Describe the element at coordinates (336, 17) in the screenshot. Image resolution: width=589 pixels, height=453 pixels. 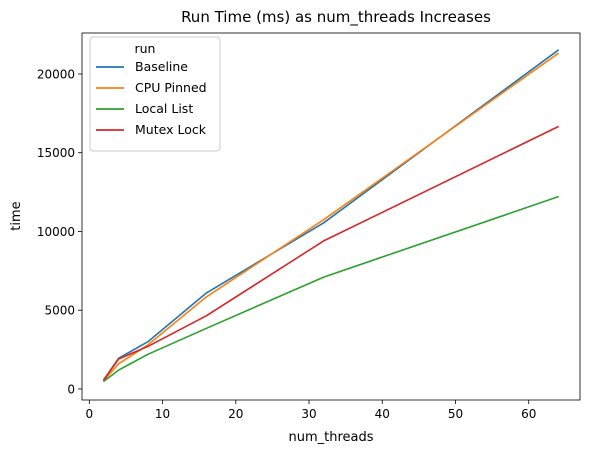
I see `chart-title: Run Time (ms) as num_threads Increases` at that location.